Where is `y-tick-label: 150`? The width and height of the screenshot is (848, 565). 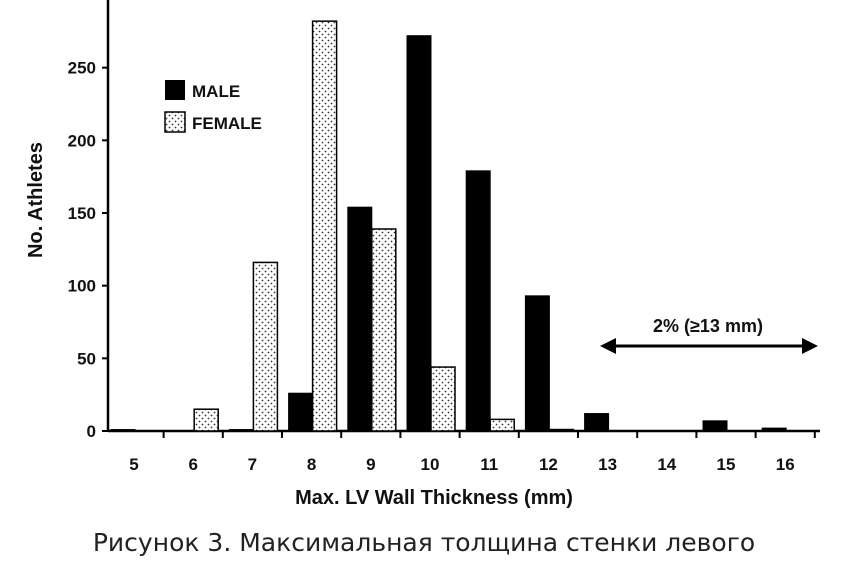
y-tick-label: 150 is located at coordinates (82, 213).